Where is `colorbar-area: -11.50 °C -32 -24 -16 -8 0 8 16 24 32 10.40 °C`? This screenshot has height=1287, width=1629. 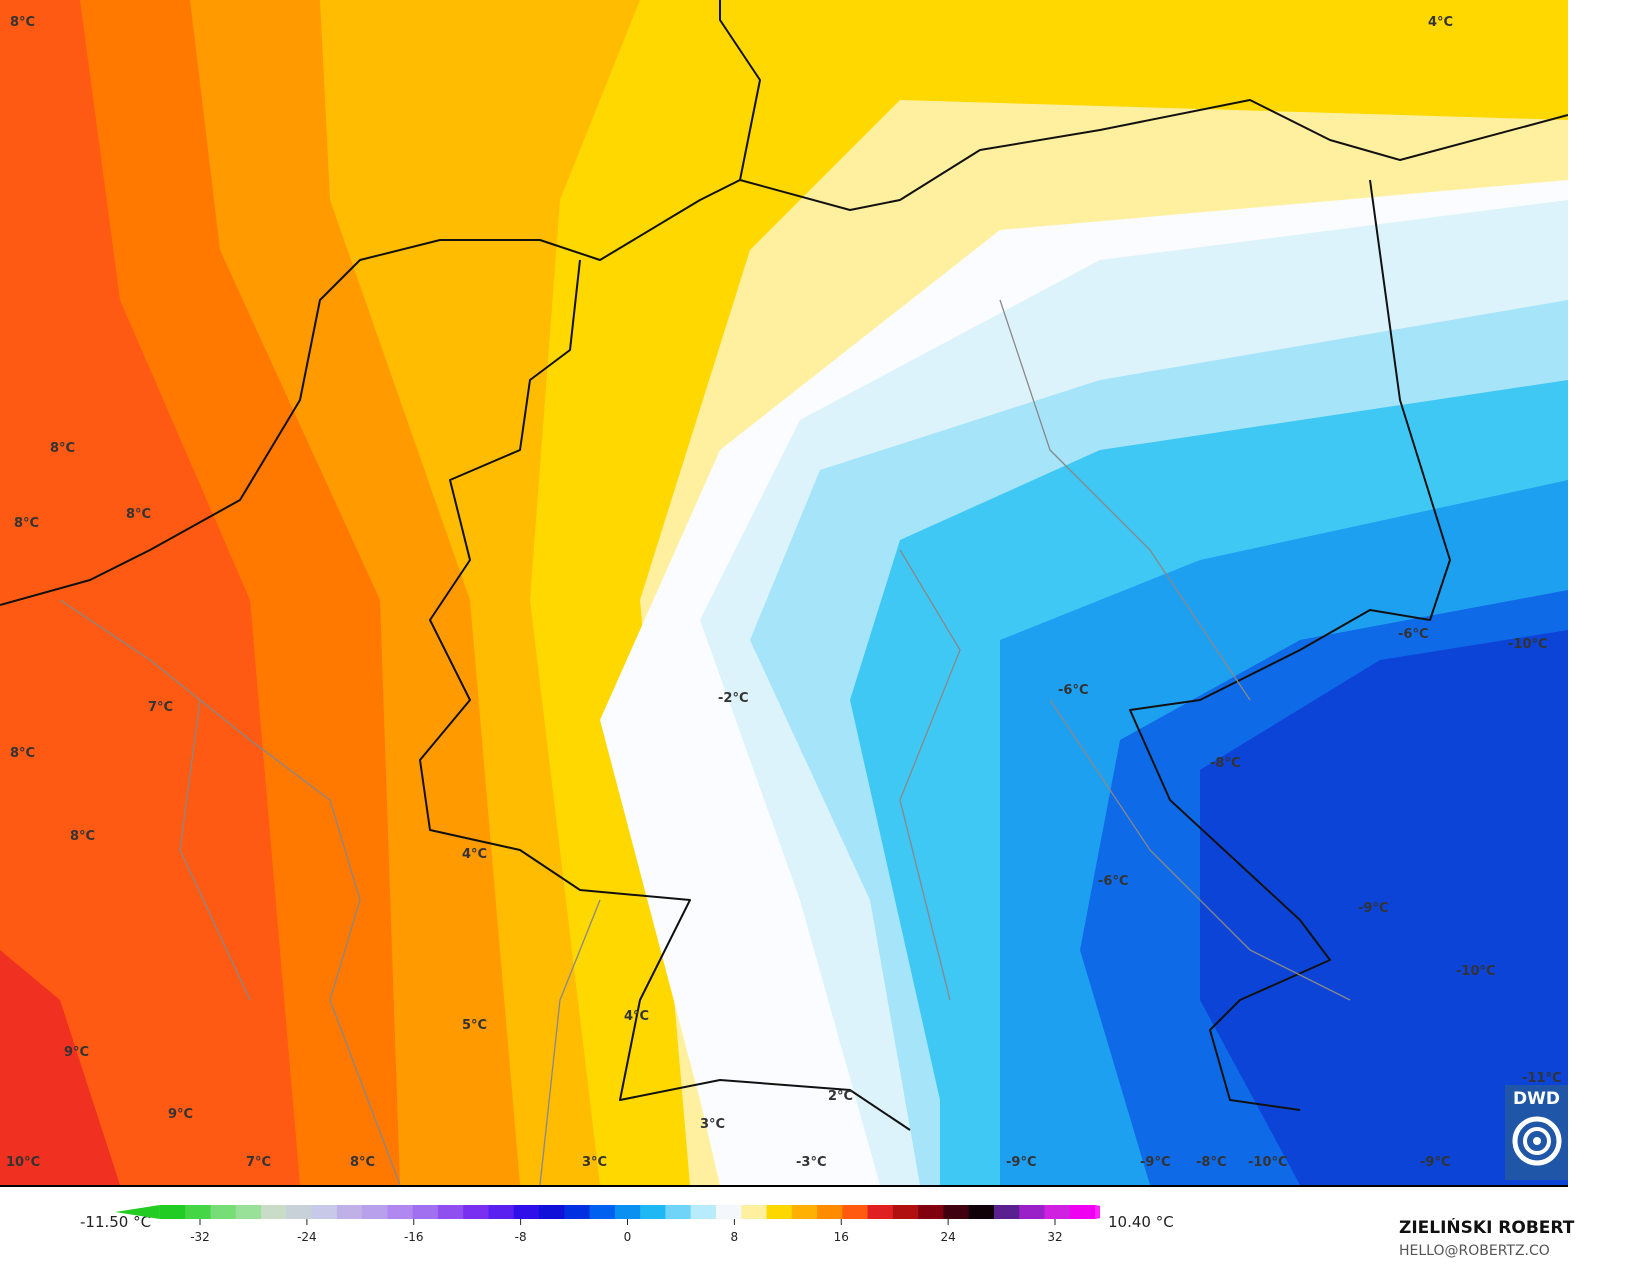
colorbar-area: -11.50 °C -32 -24 -16 -8 0 8 16 24 32 10.40 °C is located at coordinates (814, 1237).